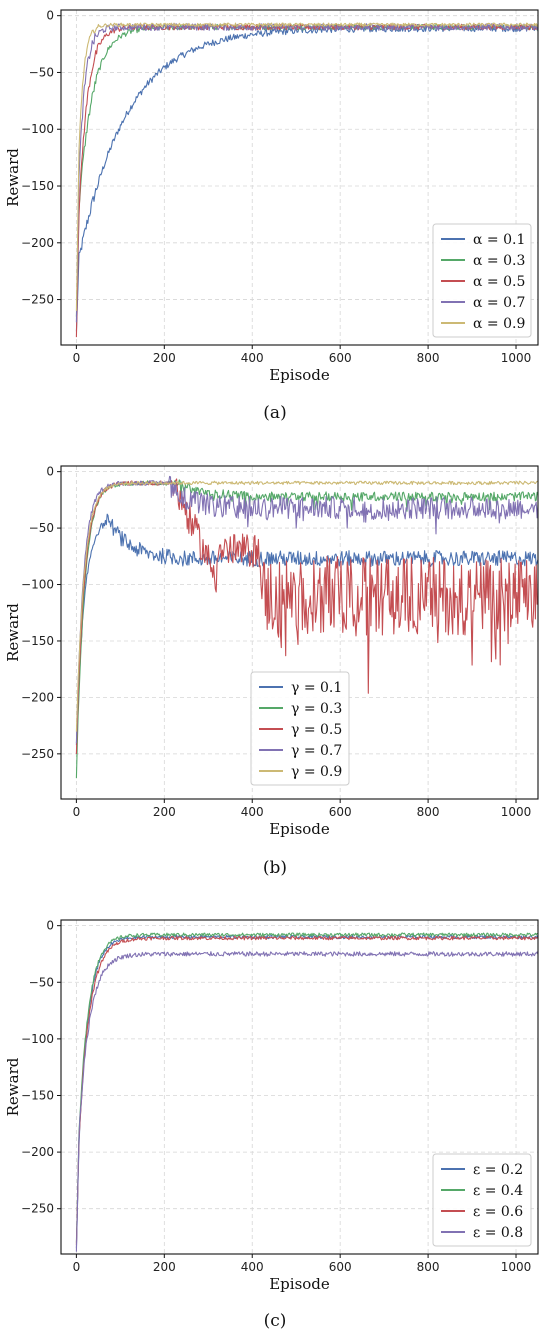 The height and width of the screenshot is (1340, 550). What do you see at coordinates (316, 709) in the screenshot?
I see `legend-label: γ = 0.3` at bounding box center [316, 709].